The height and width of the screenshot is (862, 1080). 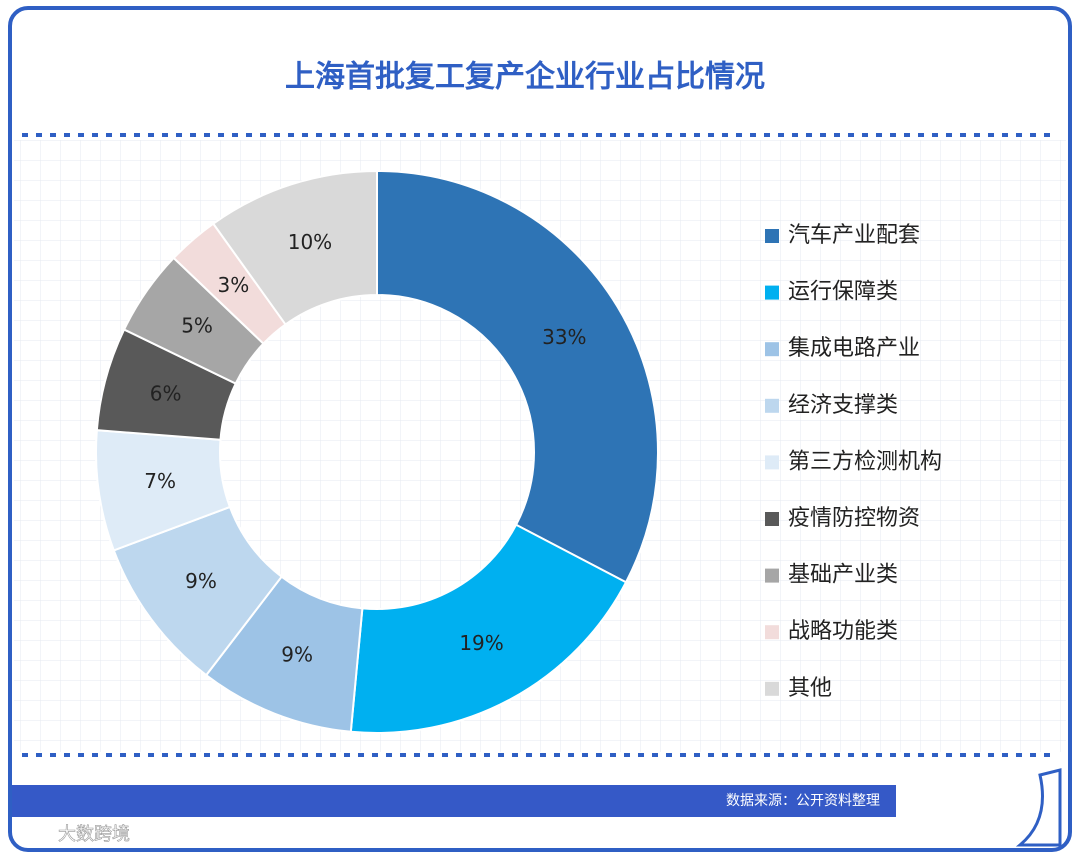 What do you see at coordinates (854, 235) in the screenshot?
I see `legend-label: 汽车产业配套` at bounding box center [854, 235].